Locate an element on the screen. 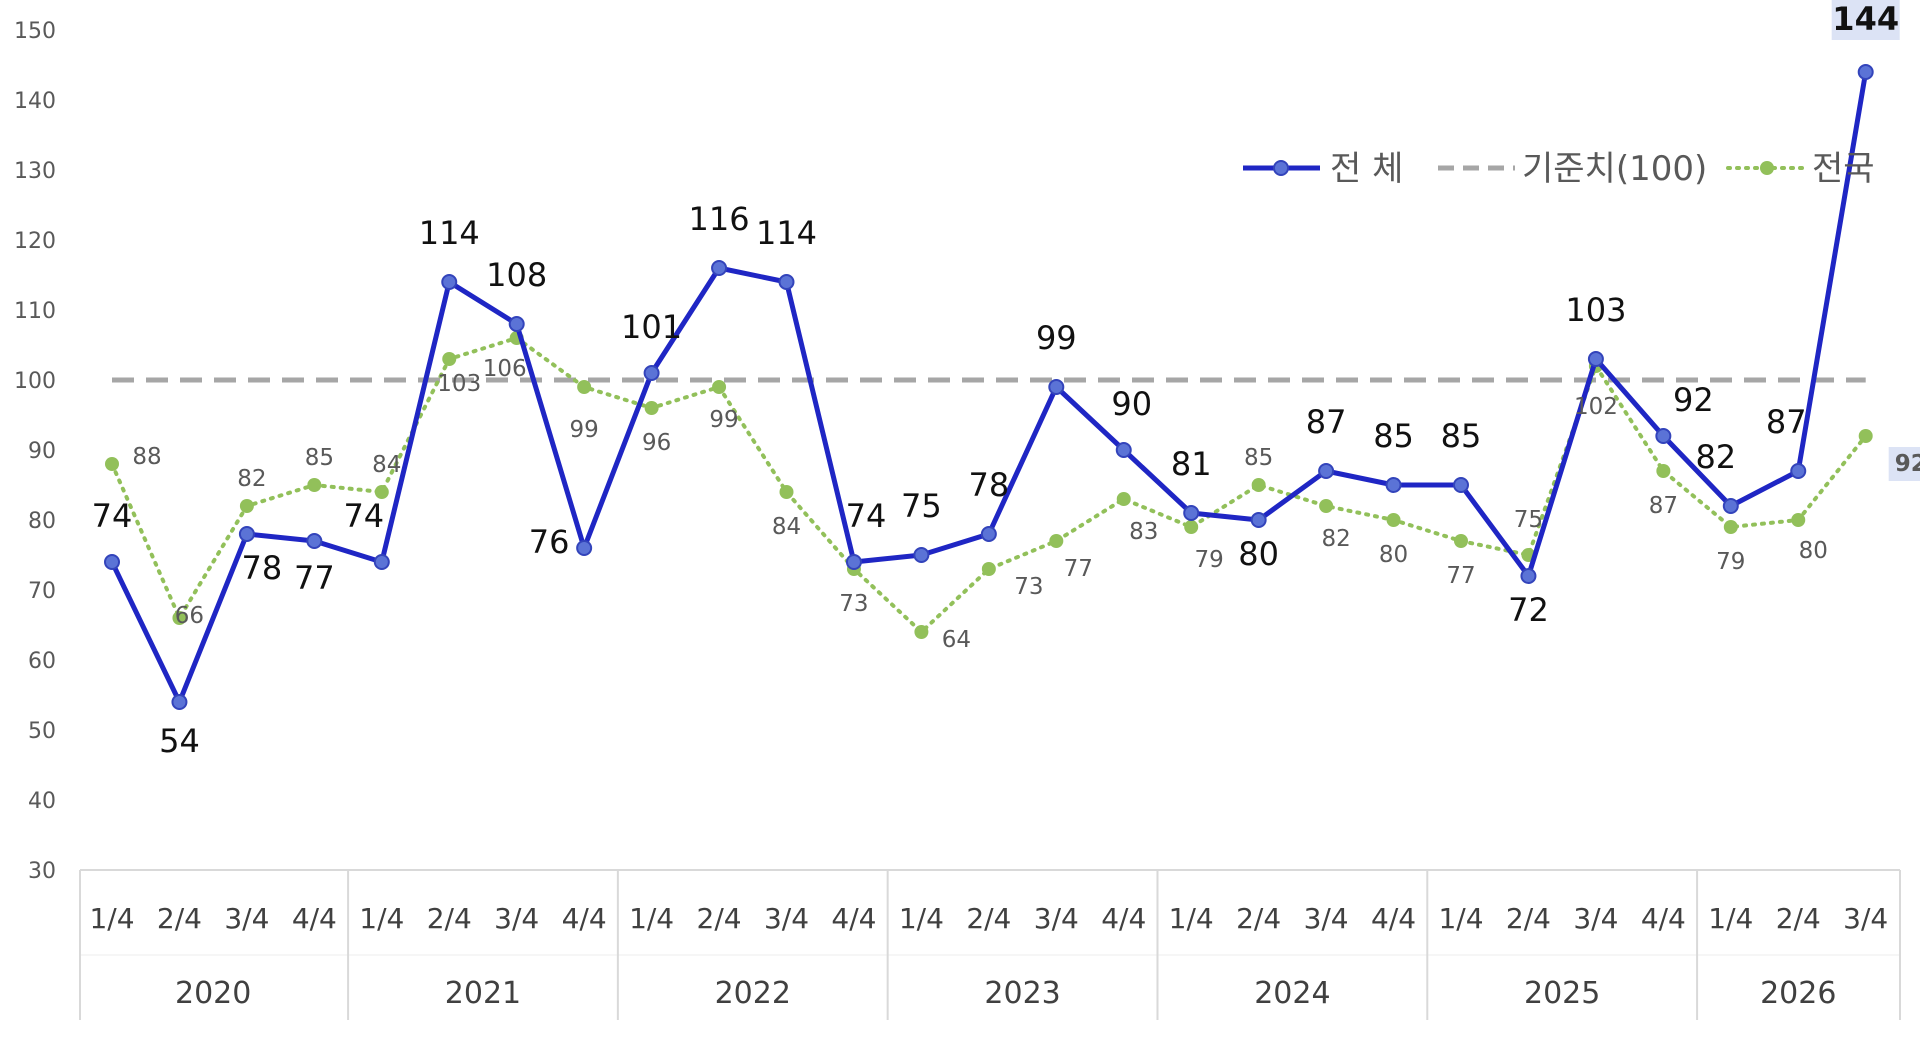 This screenshot has width=1920, height=1051. year-label: 2023 is located at coordinates (1022, 993).